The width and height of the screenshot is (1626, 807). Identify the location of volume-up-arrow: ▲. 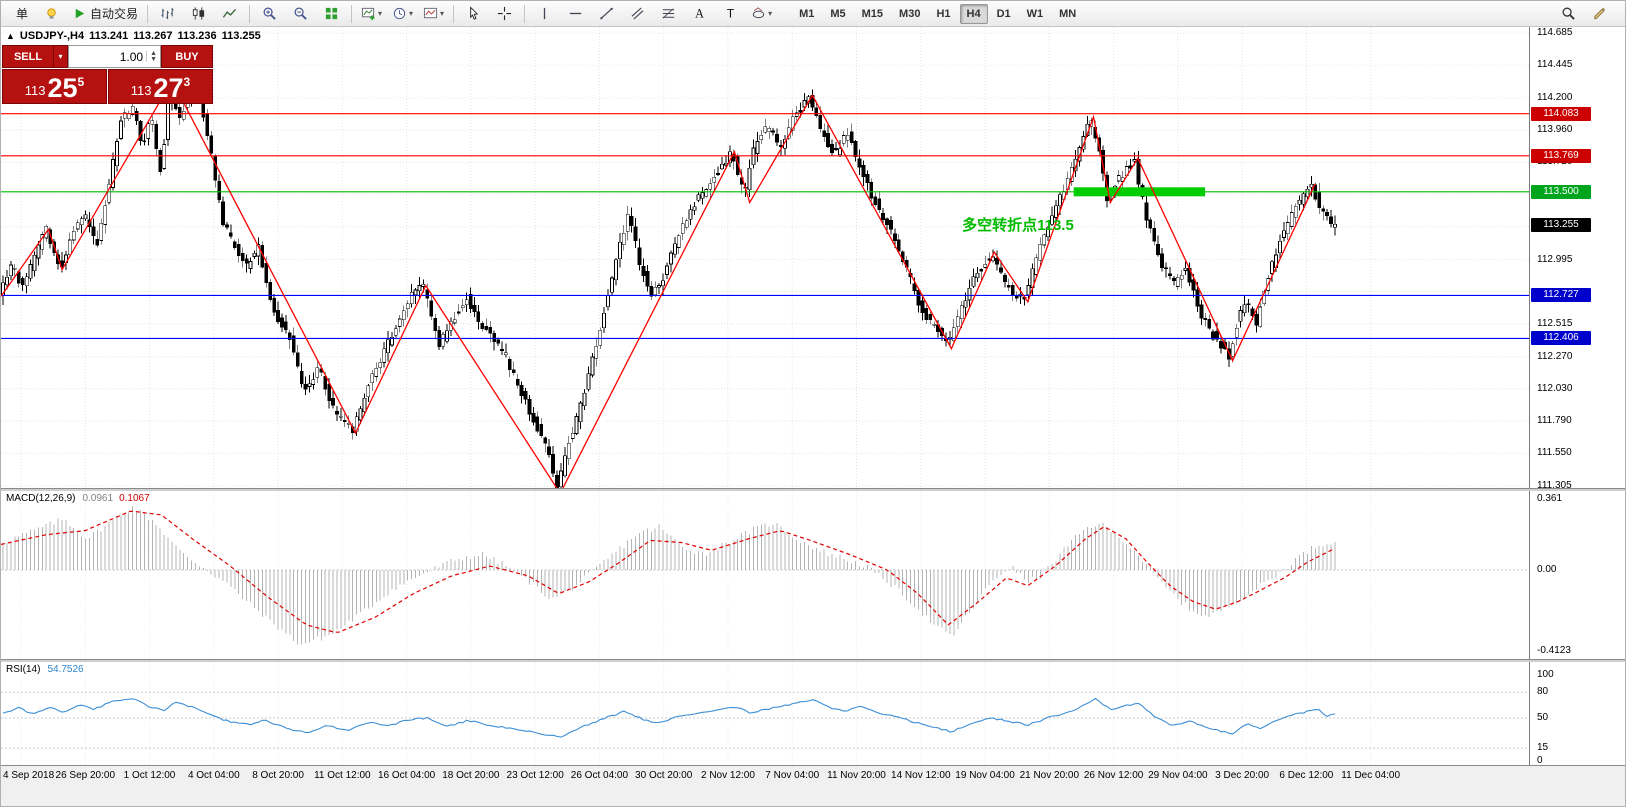
(153, 53).